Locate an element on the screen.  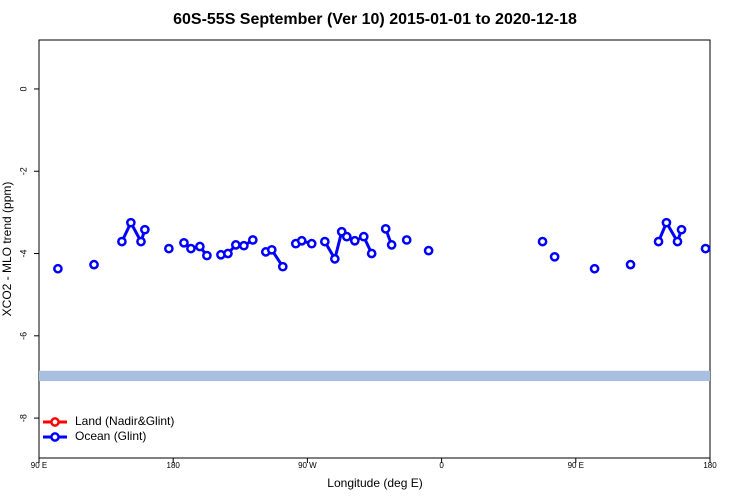
y-tick-label: 0 is located at coordinates (23, 88).